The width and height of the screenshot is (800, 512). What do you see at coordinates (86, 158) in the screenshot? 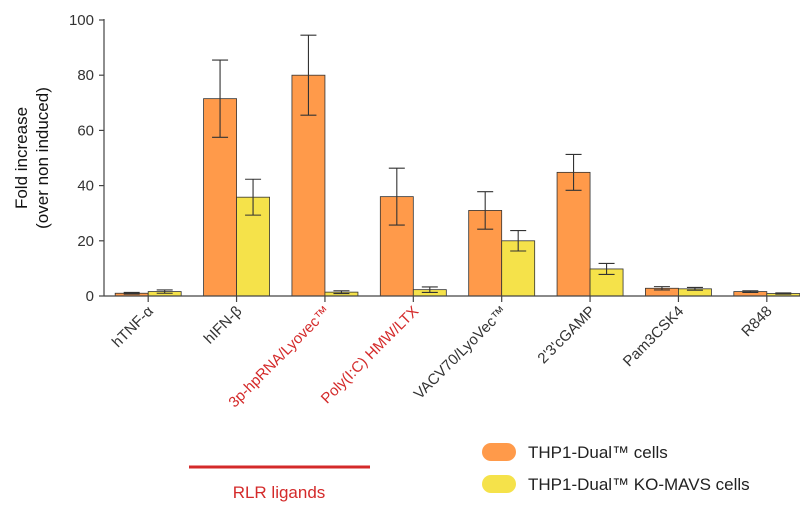
I see `y-axis-ticks: 0 20 40 60 80 100` at bounding box center [86, 158].